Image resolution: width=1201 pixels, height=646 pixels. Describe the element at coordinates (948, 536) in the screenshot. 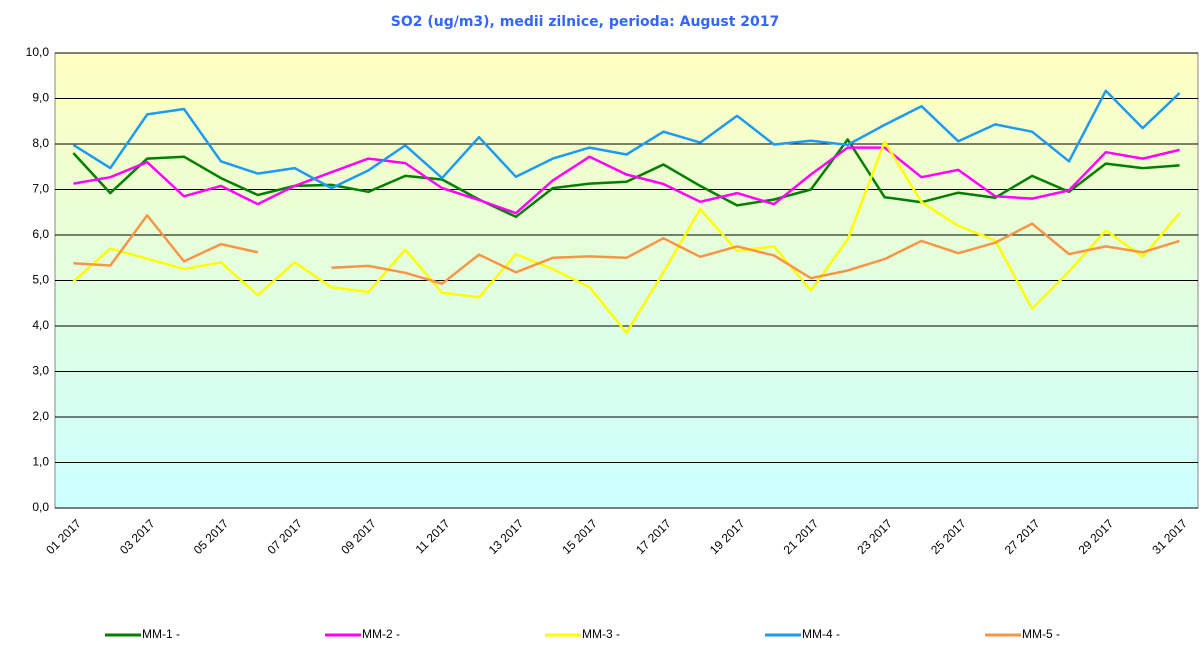

I see `x-tick-label: 25 2017` at that location.